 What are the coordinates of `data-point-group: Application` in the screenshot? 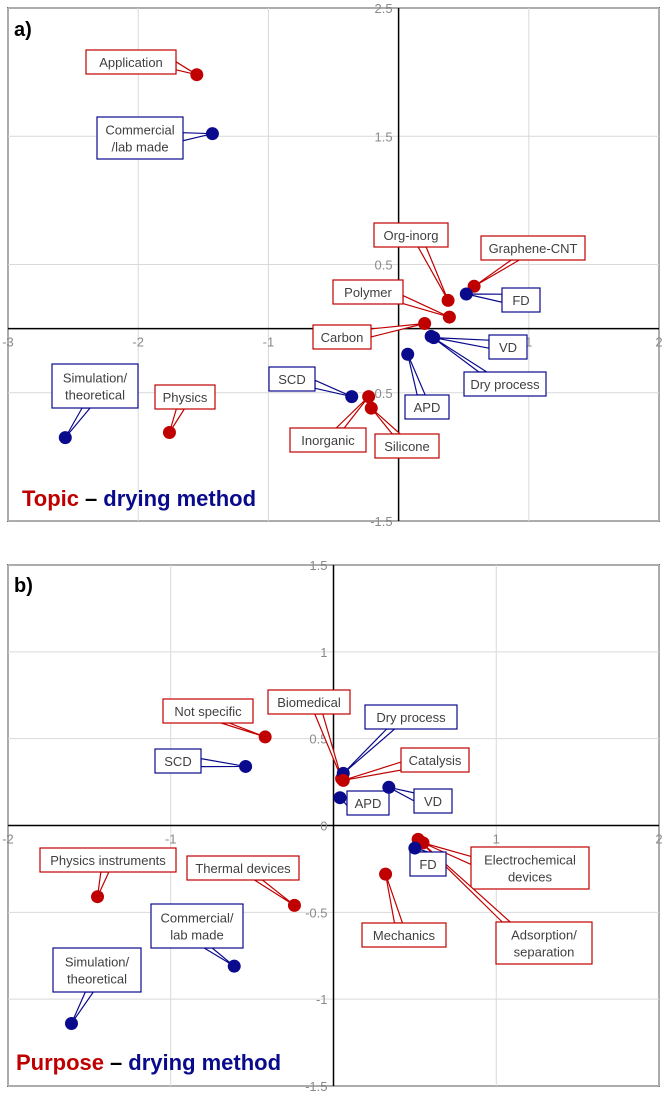 It's located at (144, 65).